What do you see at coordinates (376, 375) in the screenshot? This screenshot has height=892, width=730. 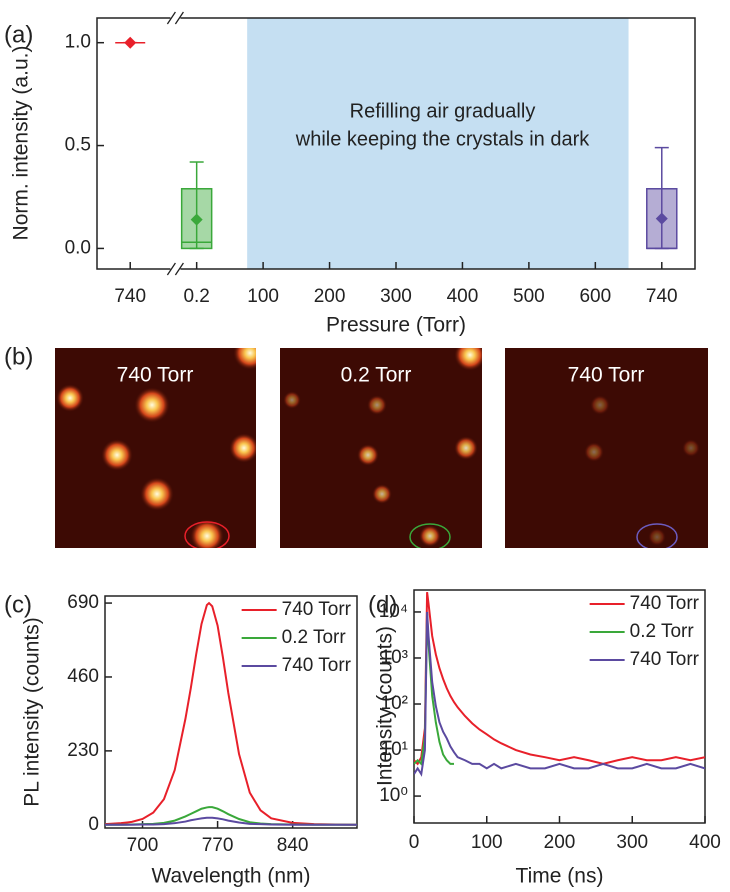 I see `image-label: 0.2 Torr` at bounding box center [376, 375].